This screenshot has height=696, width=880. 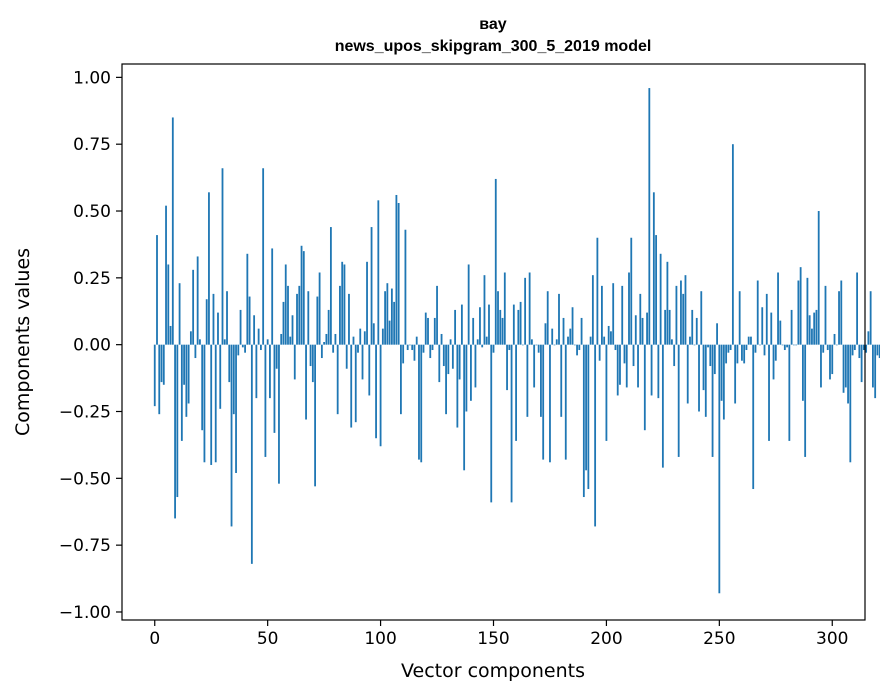 What do you see at coordinates (92, 279) in the screenshot?
I see `y-tick-label: 0.25` at bounding box center [92, 279].